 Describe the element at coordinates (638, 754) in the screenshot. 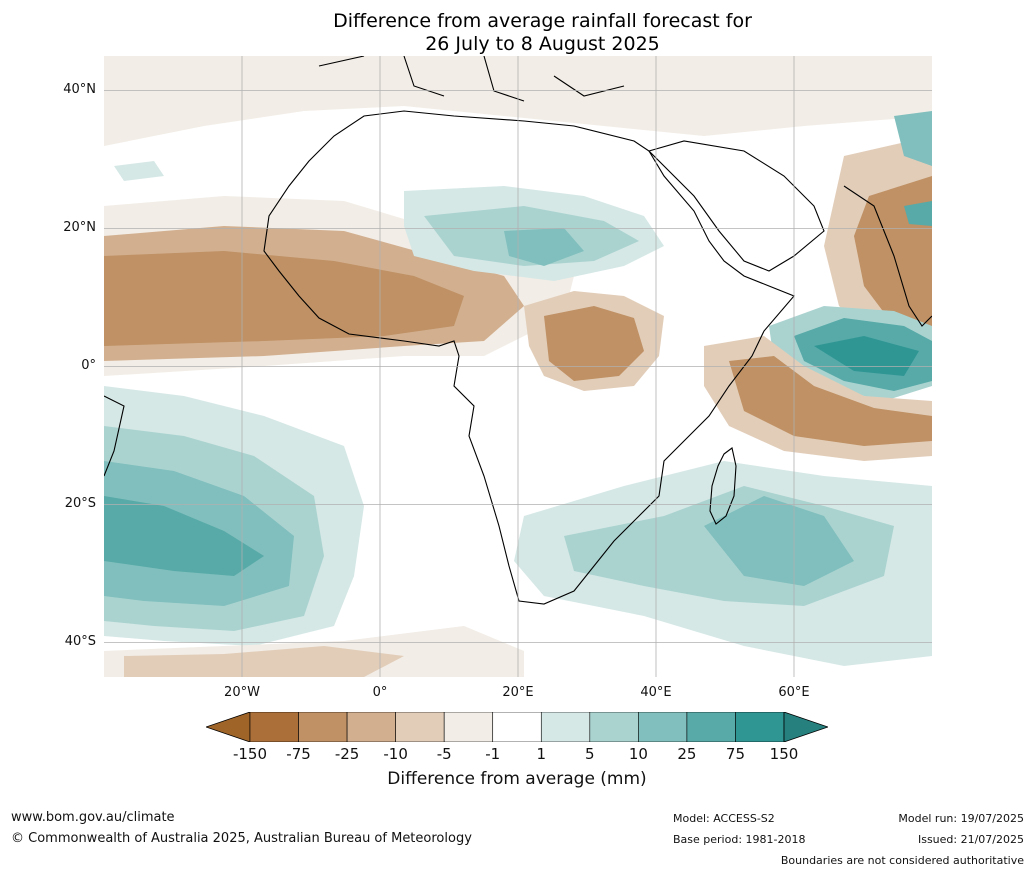

I see `colorbar-tick-label: 10` at that location.